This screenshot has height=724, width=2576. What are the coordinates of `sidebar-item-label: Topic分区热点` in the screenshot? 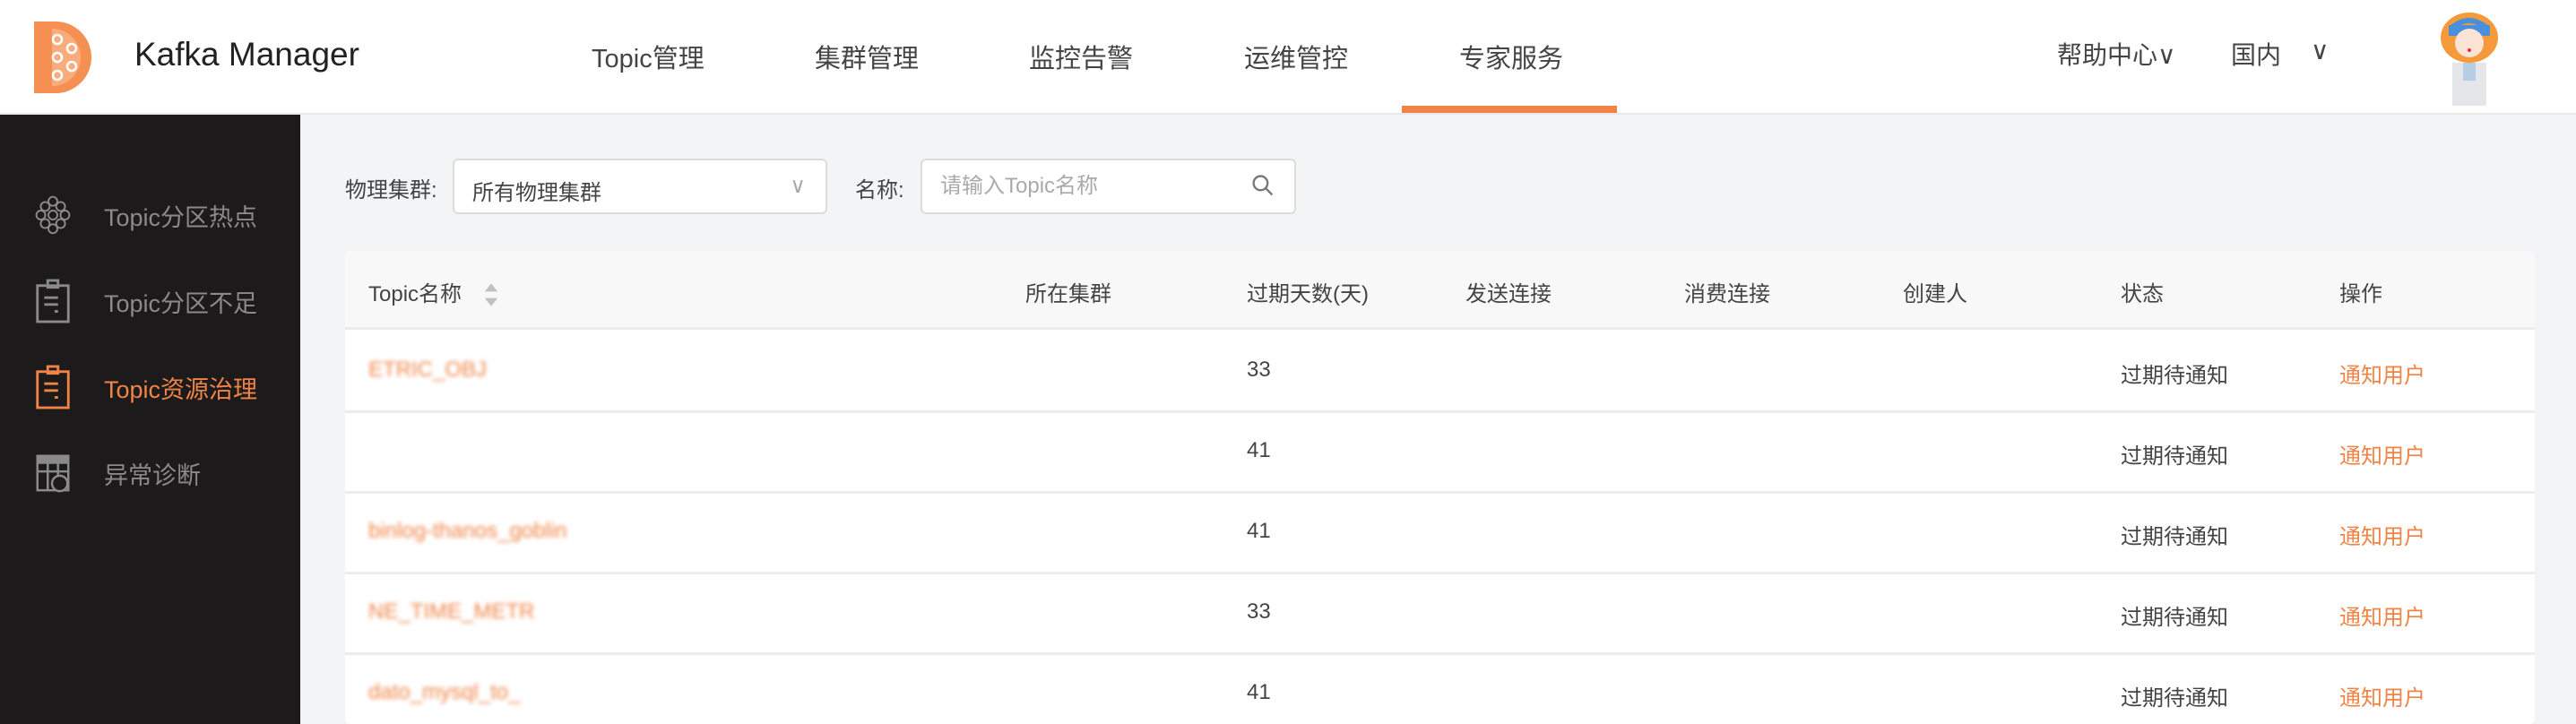 It's located at (181, 217).